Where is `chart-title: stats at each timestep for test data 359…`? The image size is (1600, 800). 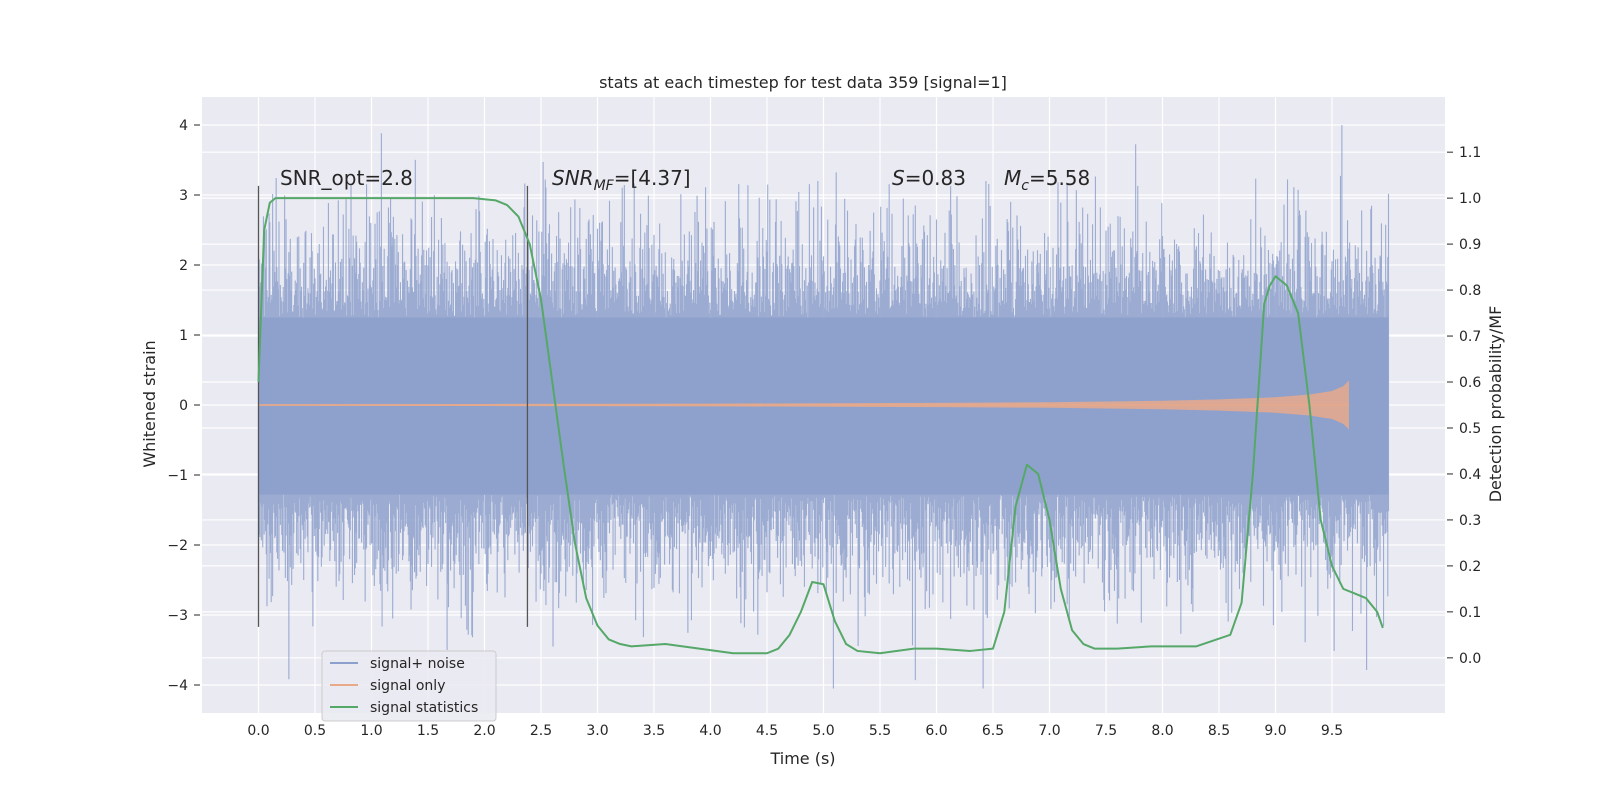 chart-title: stats at each timestep for test data 359… is located at coordinates (803, 82).